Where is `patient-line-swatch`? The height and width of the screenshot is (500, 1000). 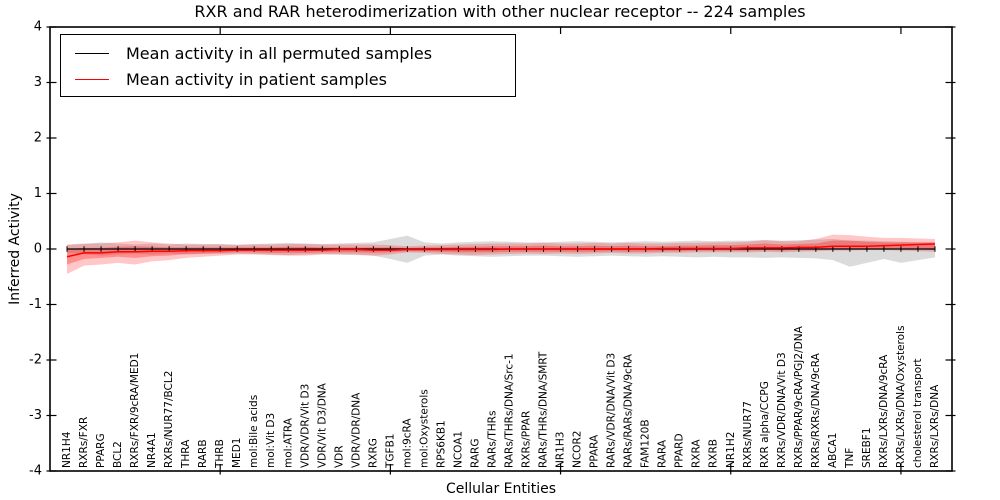 patient-line-swatch is located at coordinates (92, 79).